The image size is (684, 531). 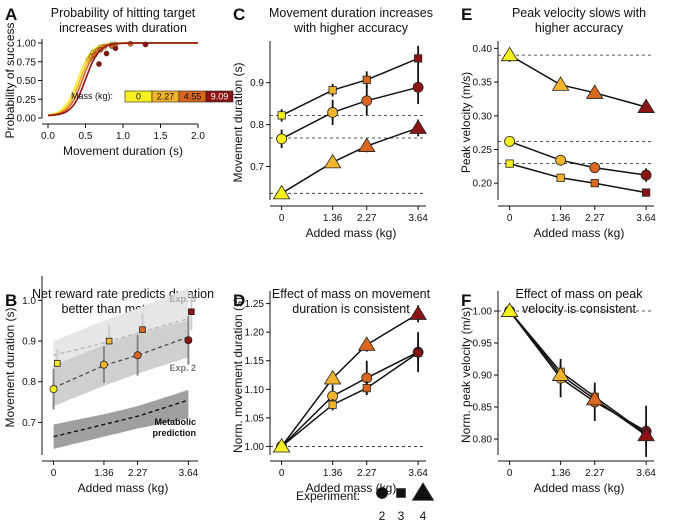 I want to click on legend-title: Experiment:, so click(x=328, y=496).